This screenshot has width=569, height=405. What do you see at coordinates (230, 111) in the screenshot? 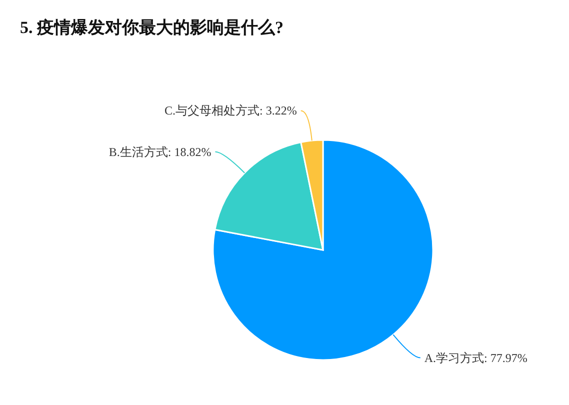
I see `slice-label: C.与父母相处方式: 3.22%` at bounding box center [230, 111].